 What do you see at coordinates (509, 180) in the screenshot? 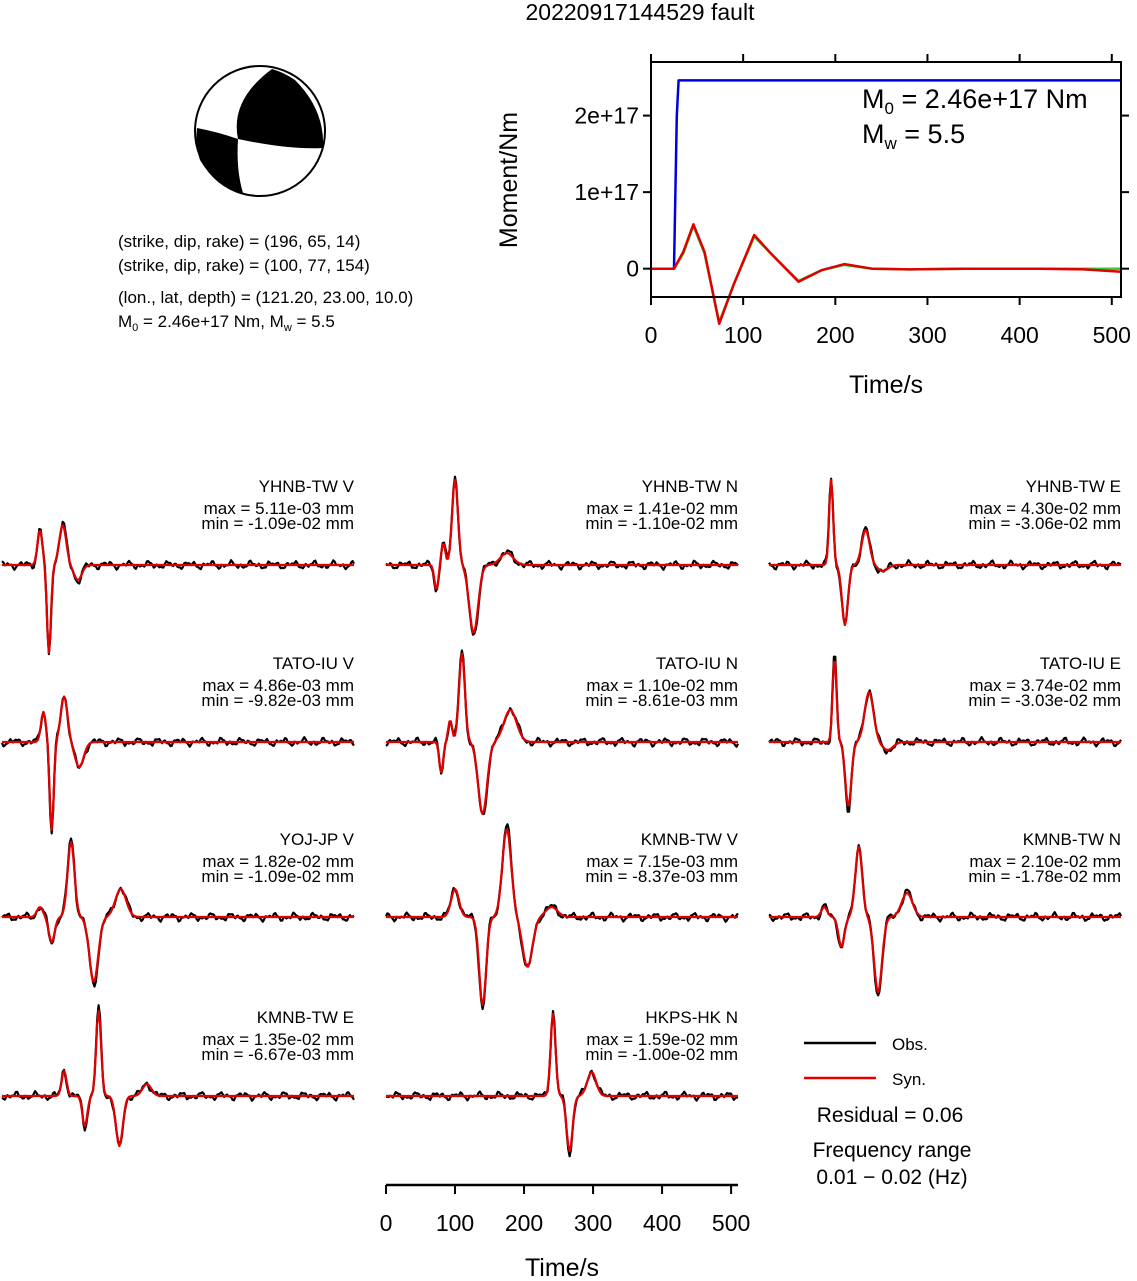
I see `stf-ylabel: Moment/Nm` at bounding box center [509, 180].